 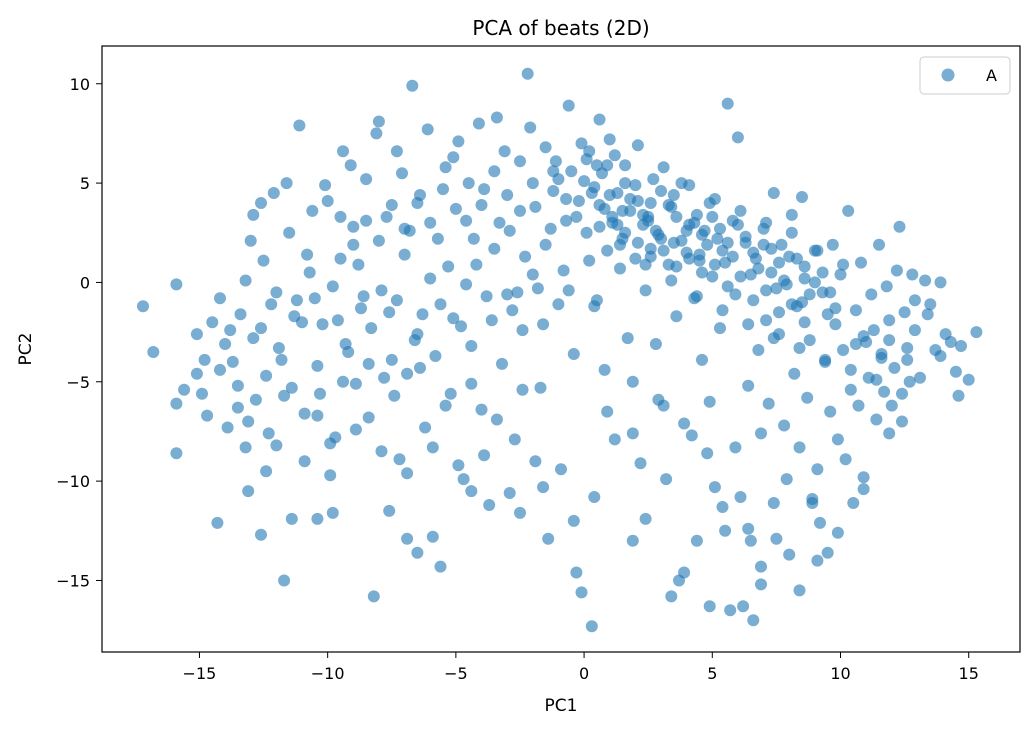 I want to click on x-tick-label: −15, so click(x=200, y=673).